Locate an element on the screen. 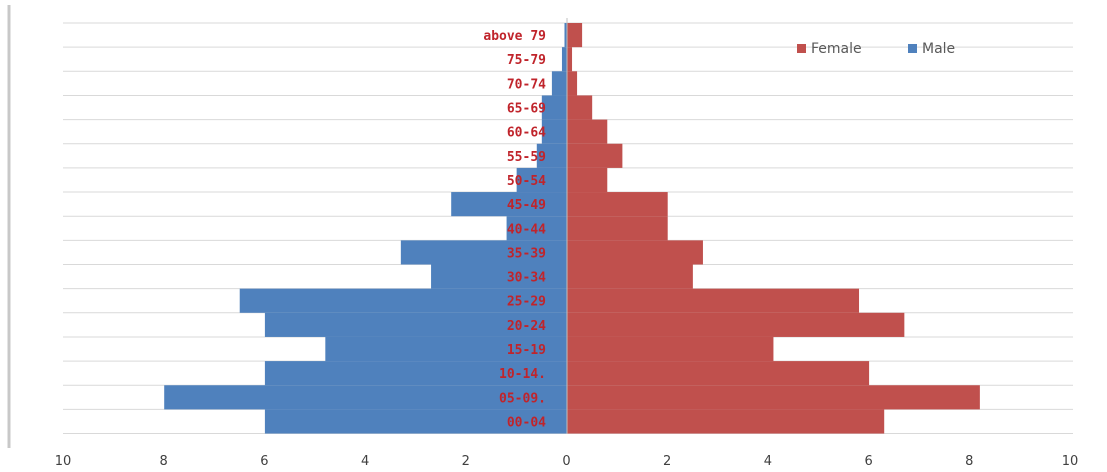 The height and width of the screenshot is (472, 1107). x-tick-label: 0 is located at coordinates (566, 461).